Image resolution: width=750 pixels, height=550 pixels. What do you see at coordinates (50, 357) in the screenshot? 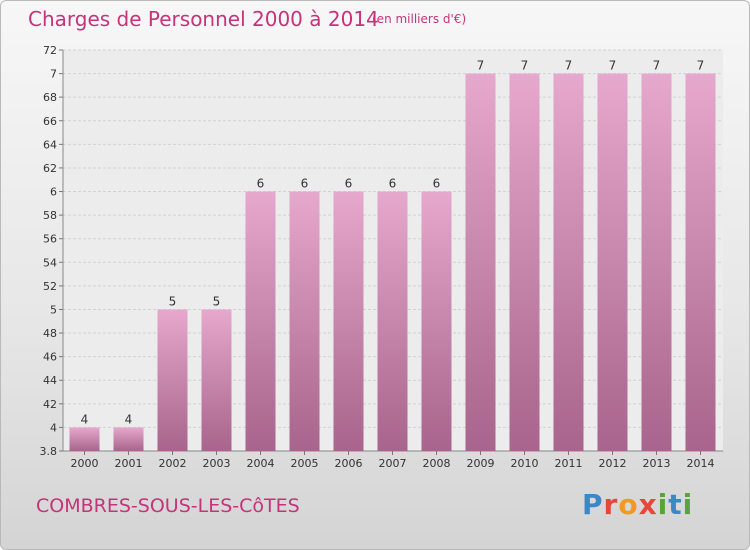
I see `y-tick-label: 46` at bounding box center [50, 357].